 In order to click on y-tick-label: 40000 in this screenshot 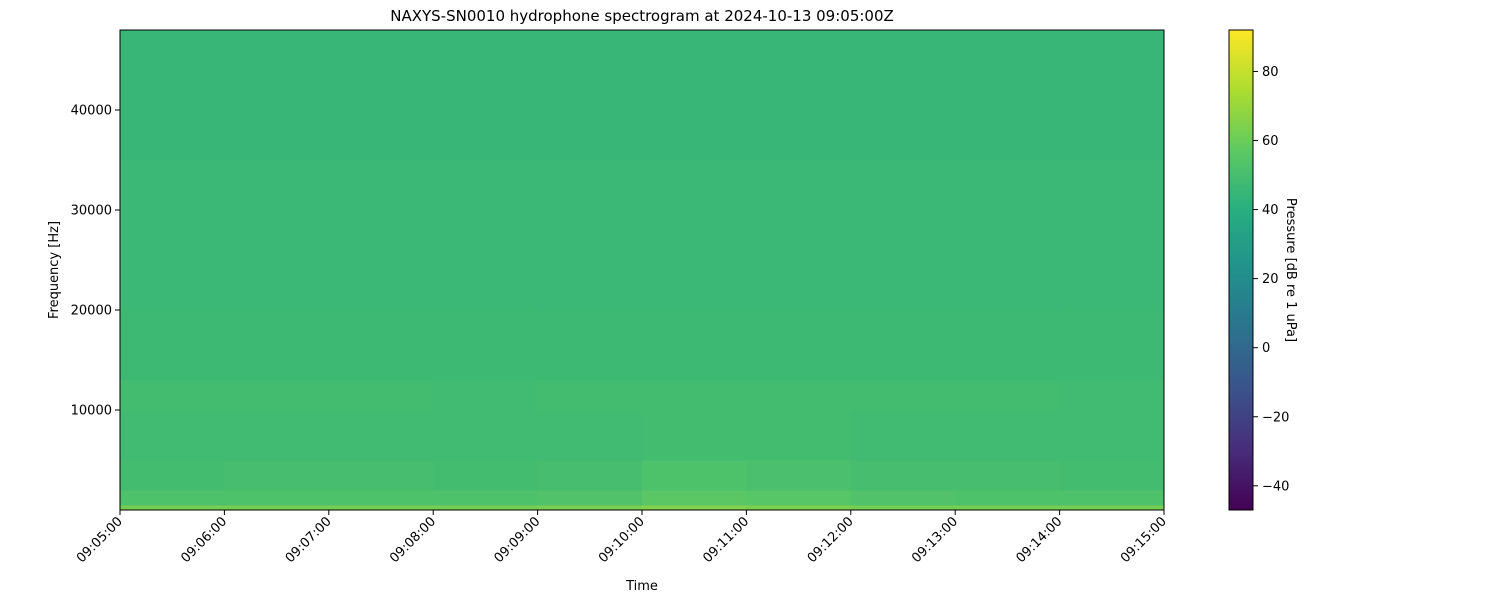, I will do `click(91, 111)`.